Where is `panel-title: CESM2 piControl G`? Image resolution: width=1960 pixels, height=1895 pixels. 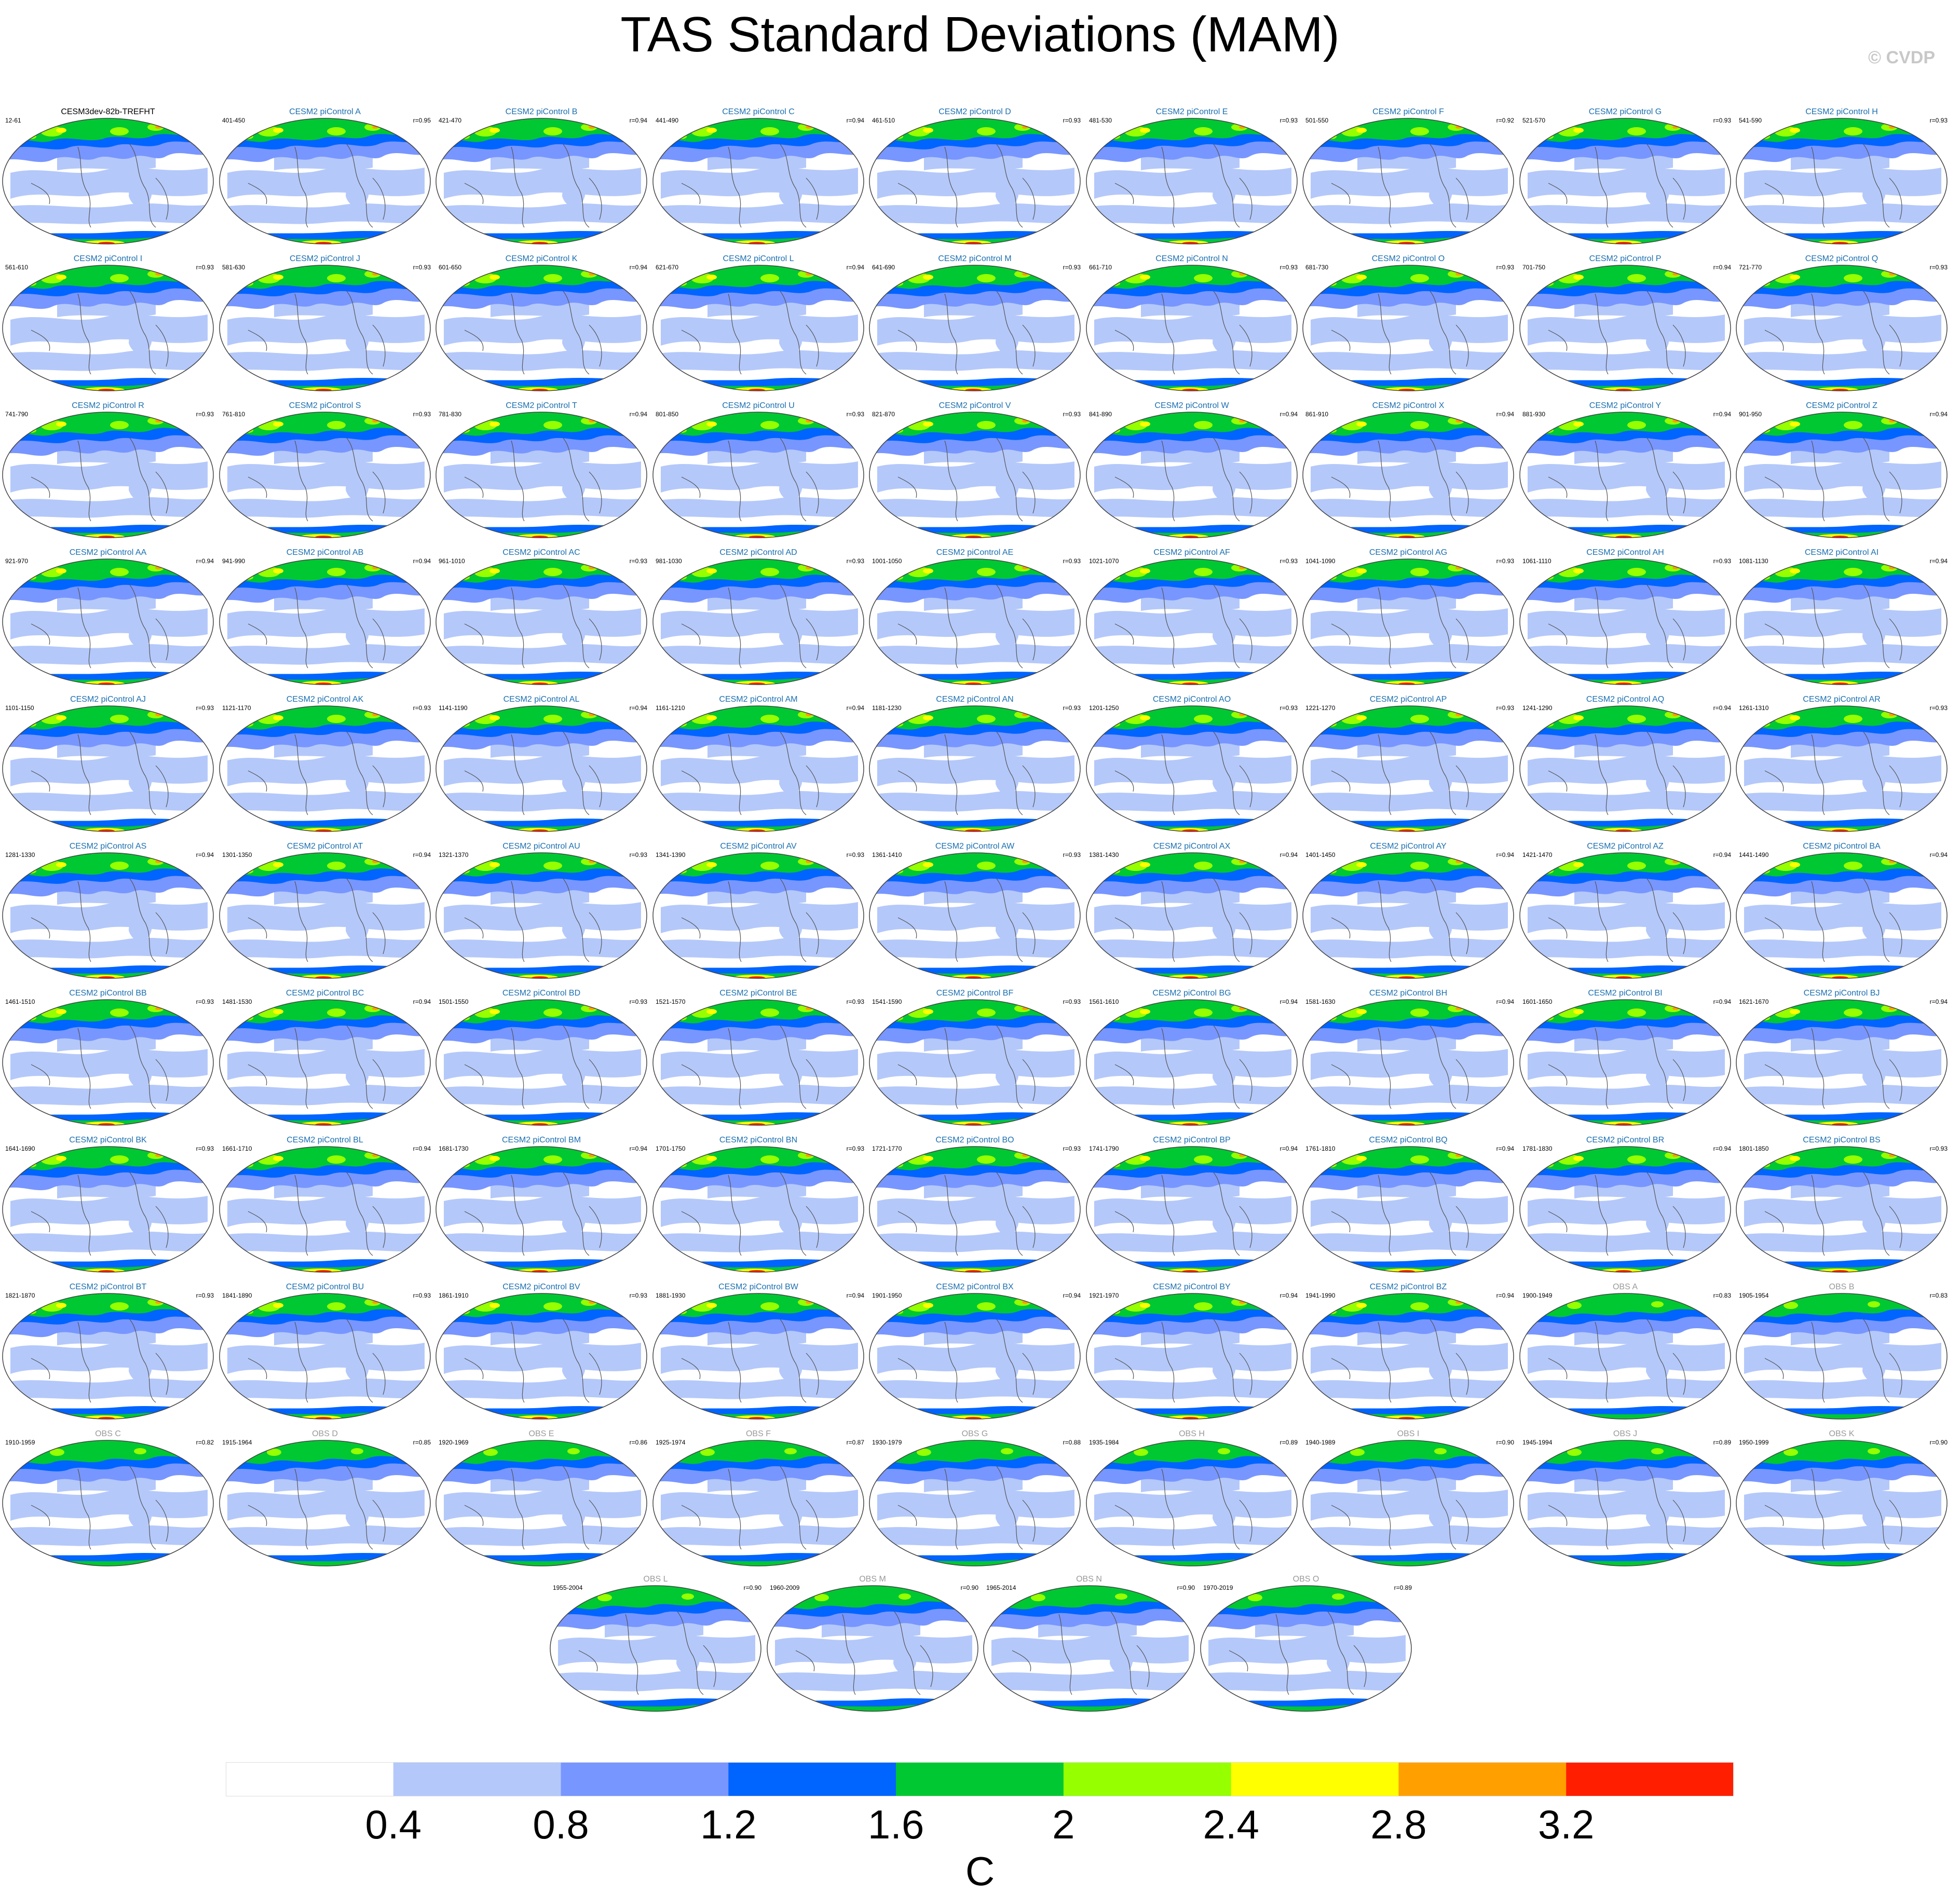 panel-title: CESM2 piControl G is located at coordinates (1625, 111).